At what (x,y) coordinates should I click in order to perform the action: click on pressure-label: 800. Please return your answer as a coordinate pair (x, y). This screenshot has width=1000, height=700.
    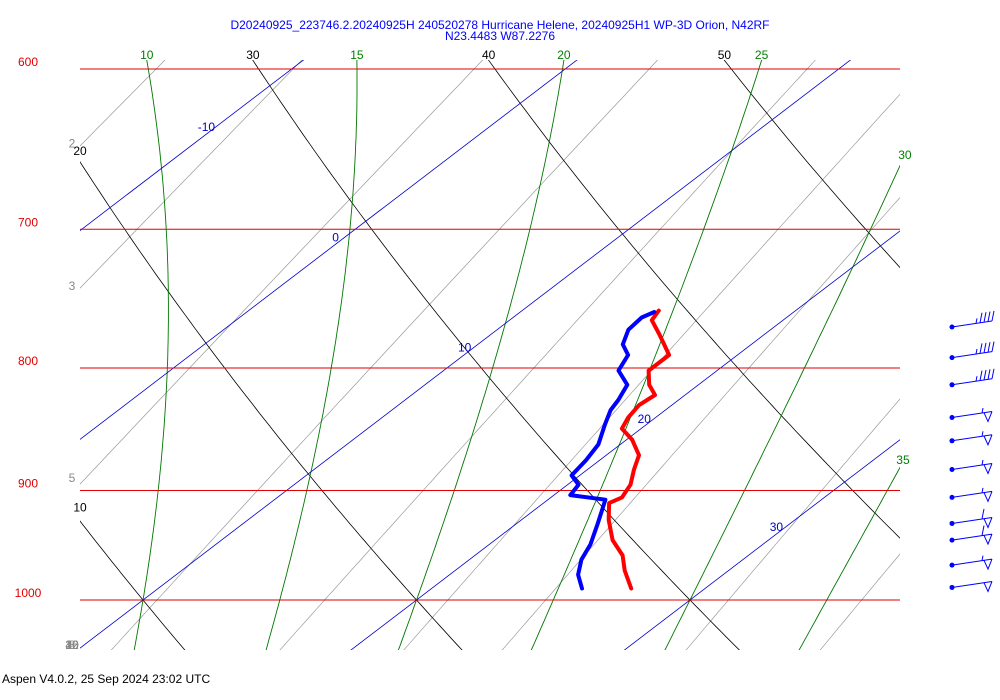
    Looking at the image, I should click on (28, 361).